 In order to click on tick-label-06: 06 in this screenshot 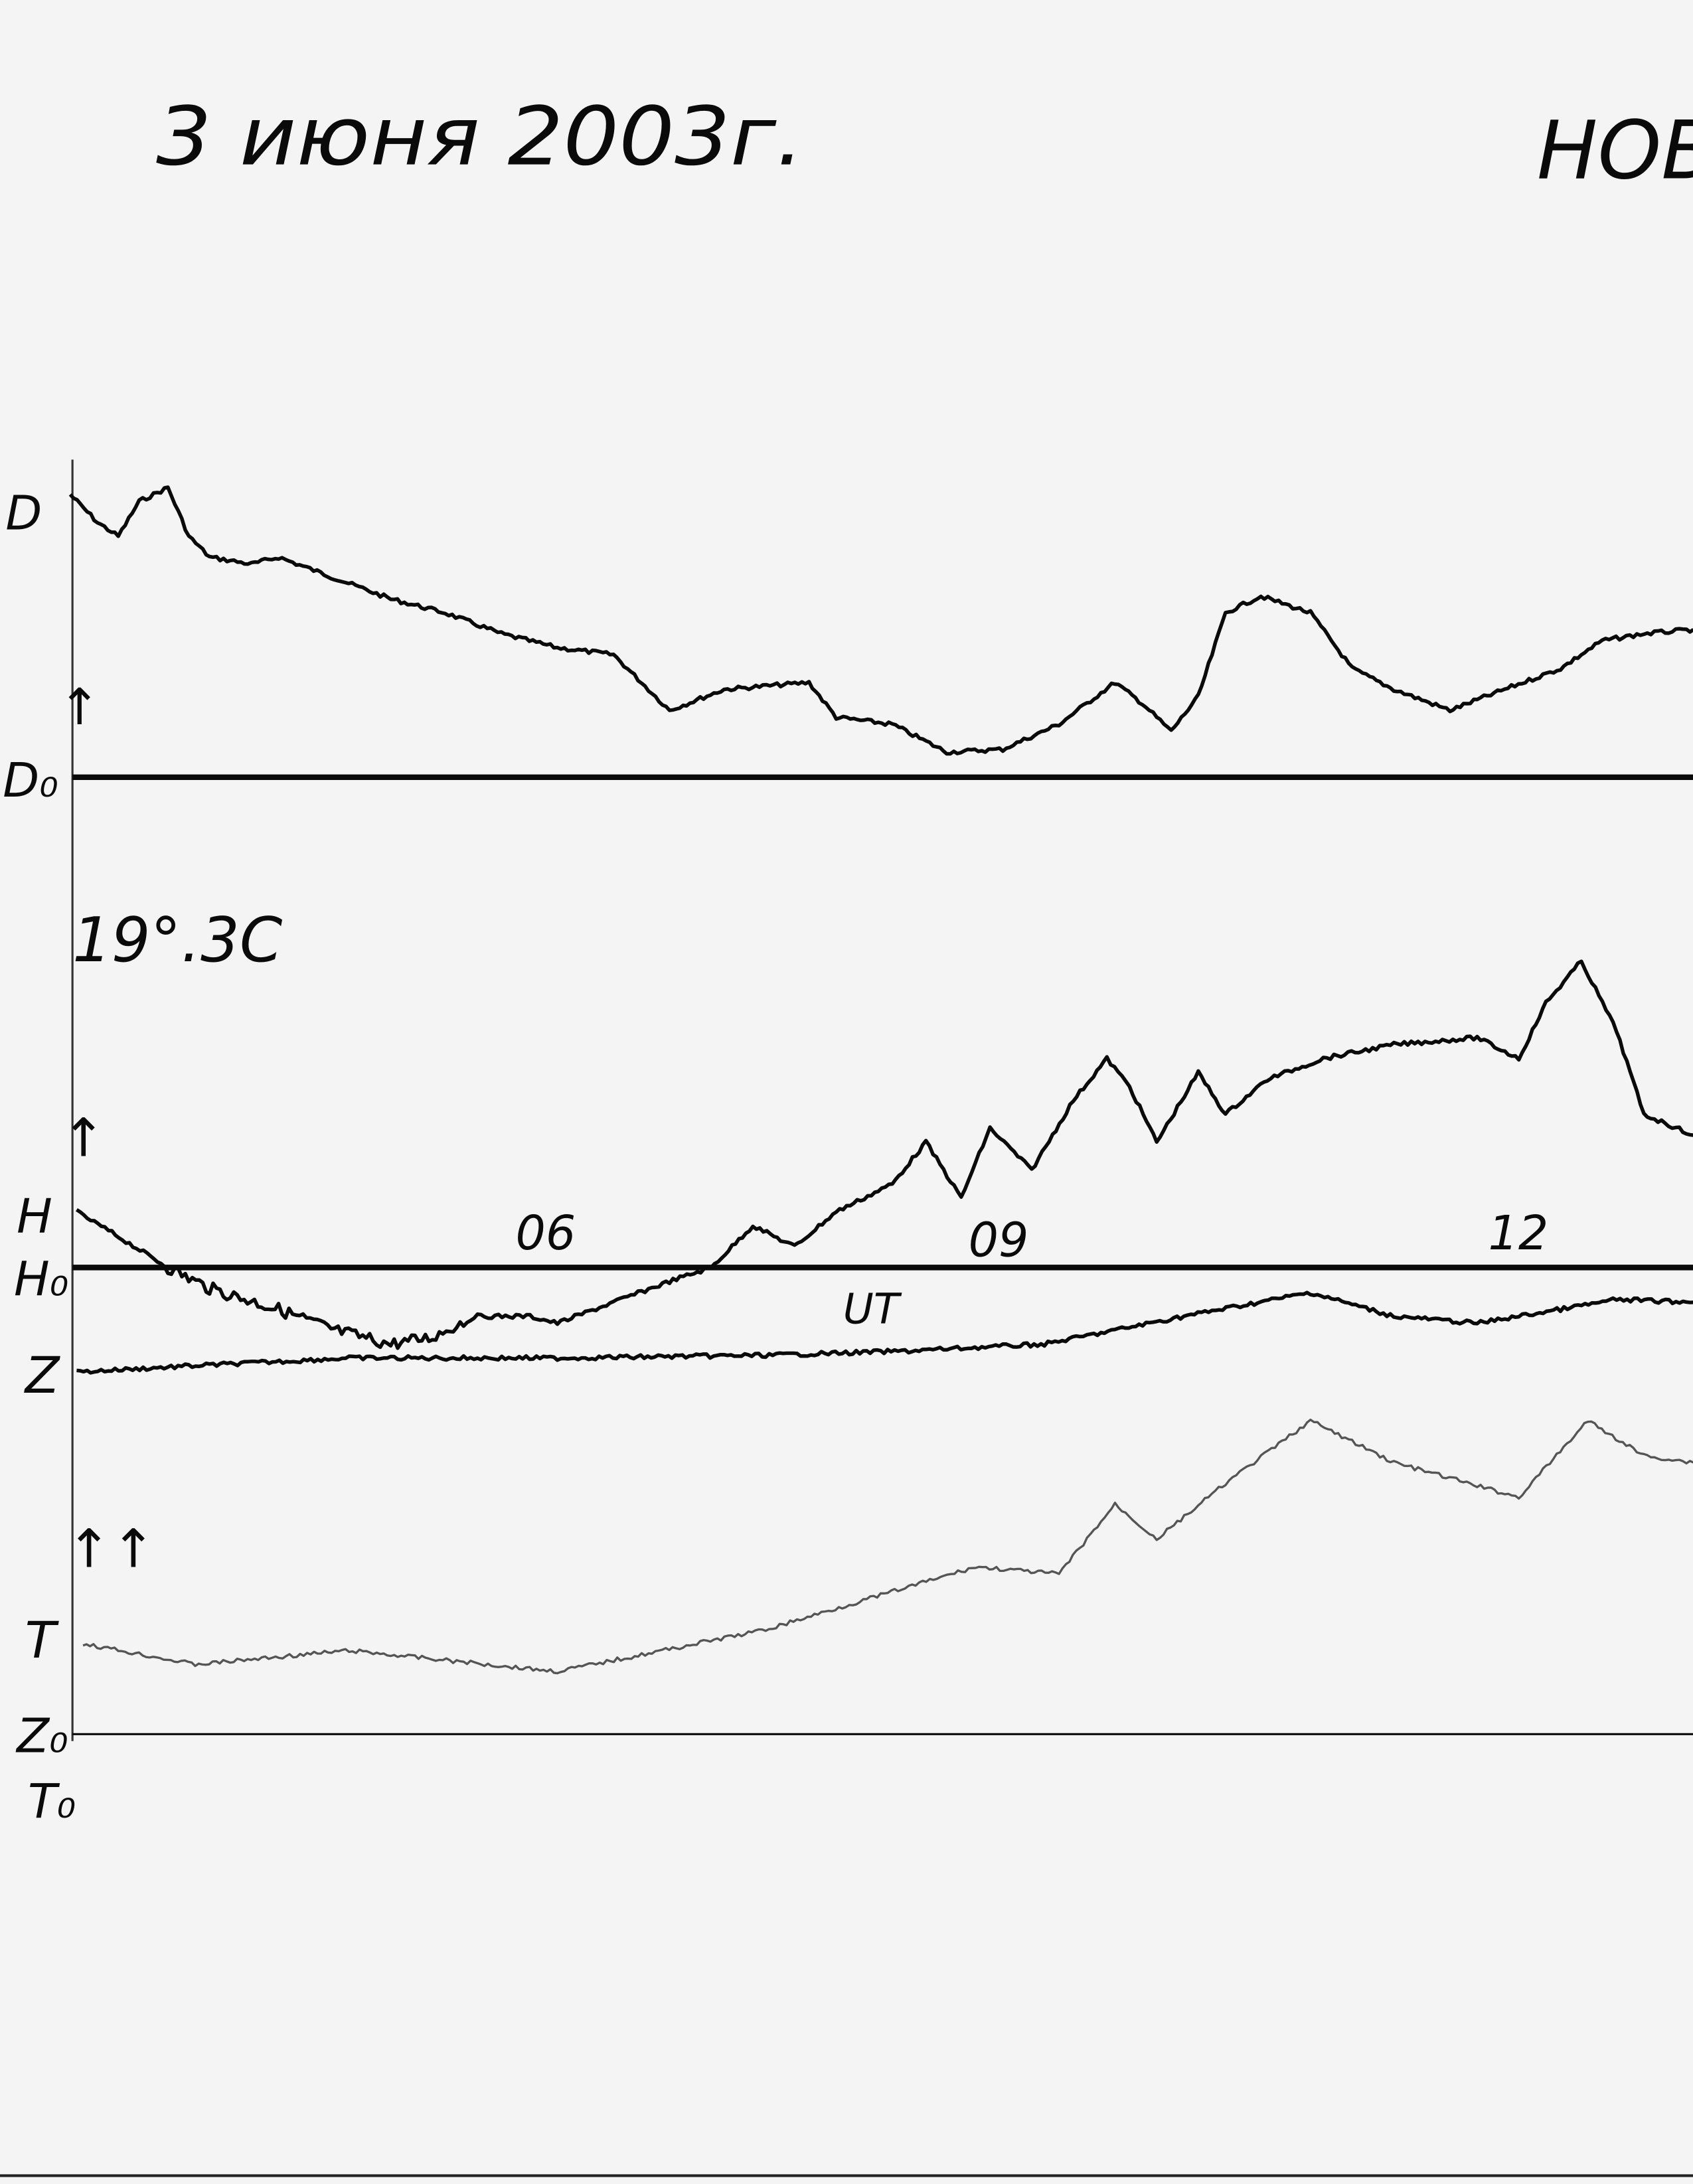, I will do `click(546, 1233)`.